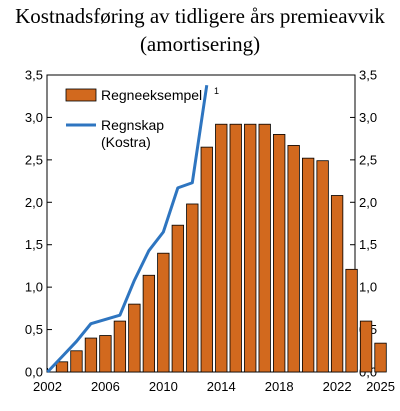  Describe the element at coordinates (47, 386) in the screenshot. I see `x-tick-label: 2002` at that location.